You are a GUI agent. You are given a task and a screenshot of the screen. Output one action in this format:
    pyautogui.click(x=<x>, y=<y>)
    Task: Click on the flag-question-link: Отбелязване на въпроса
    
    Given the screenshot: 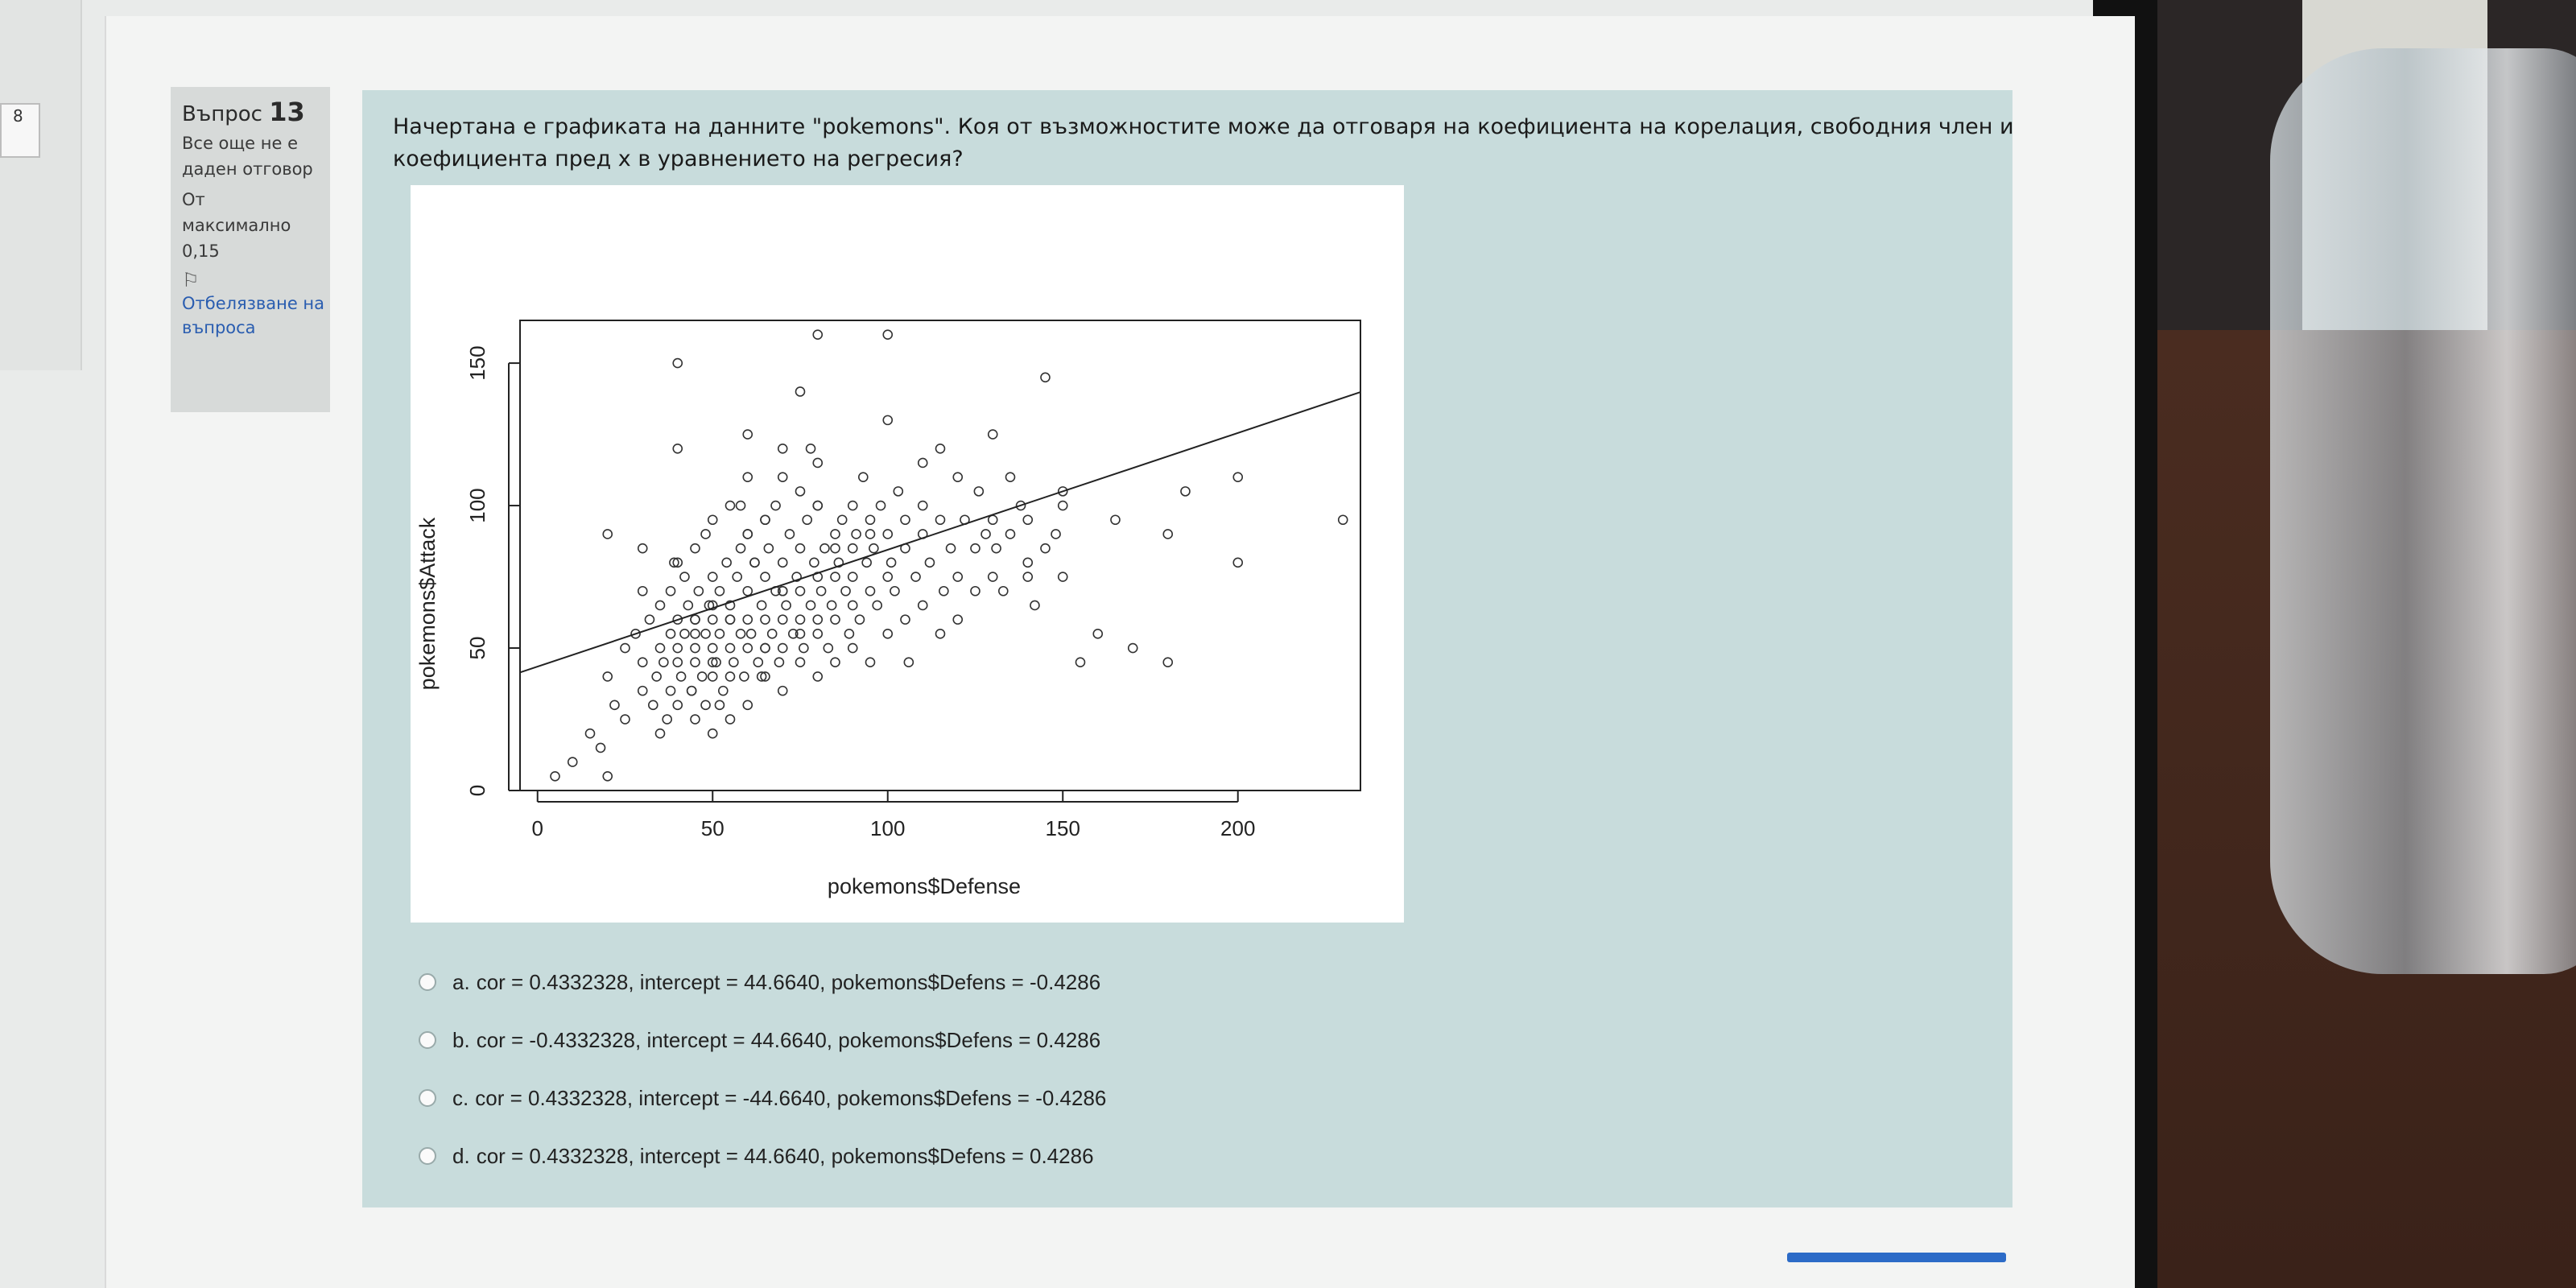 What is the action you would take?
    pyautogui.click(x=253, y=315)
    